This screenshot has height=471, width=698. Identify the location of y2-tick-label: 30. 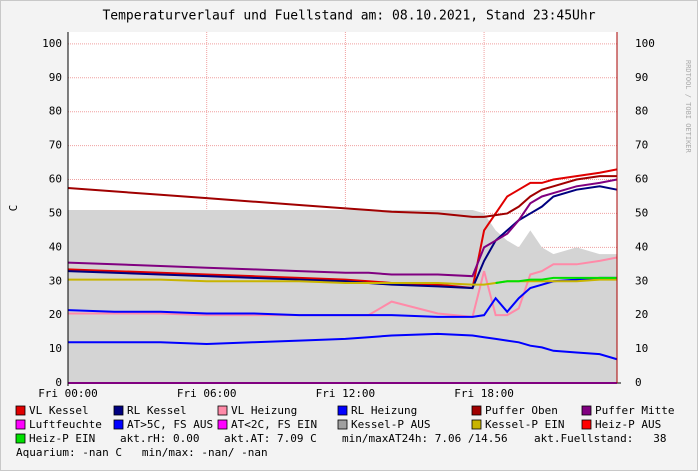
(641, 280).